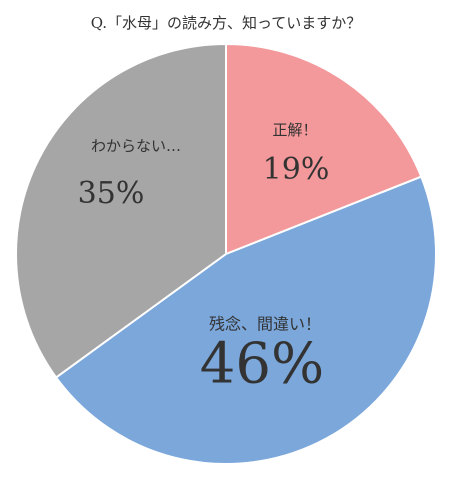 Image resolution: width=465 pixels, height=483 pixels. What do you see at coordinates (111, 193) in the screenshot?
I see `value-label: 35%` at bounding box center [111, 193].